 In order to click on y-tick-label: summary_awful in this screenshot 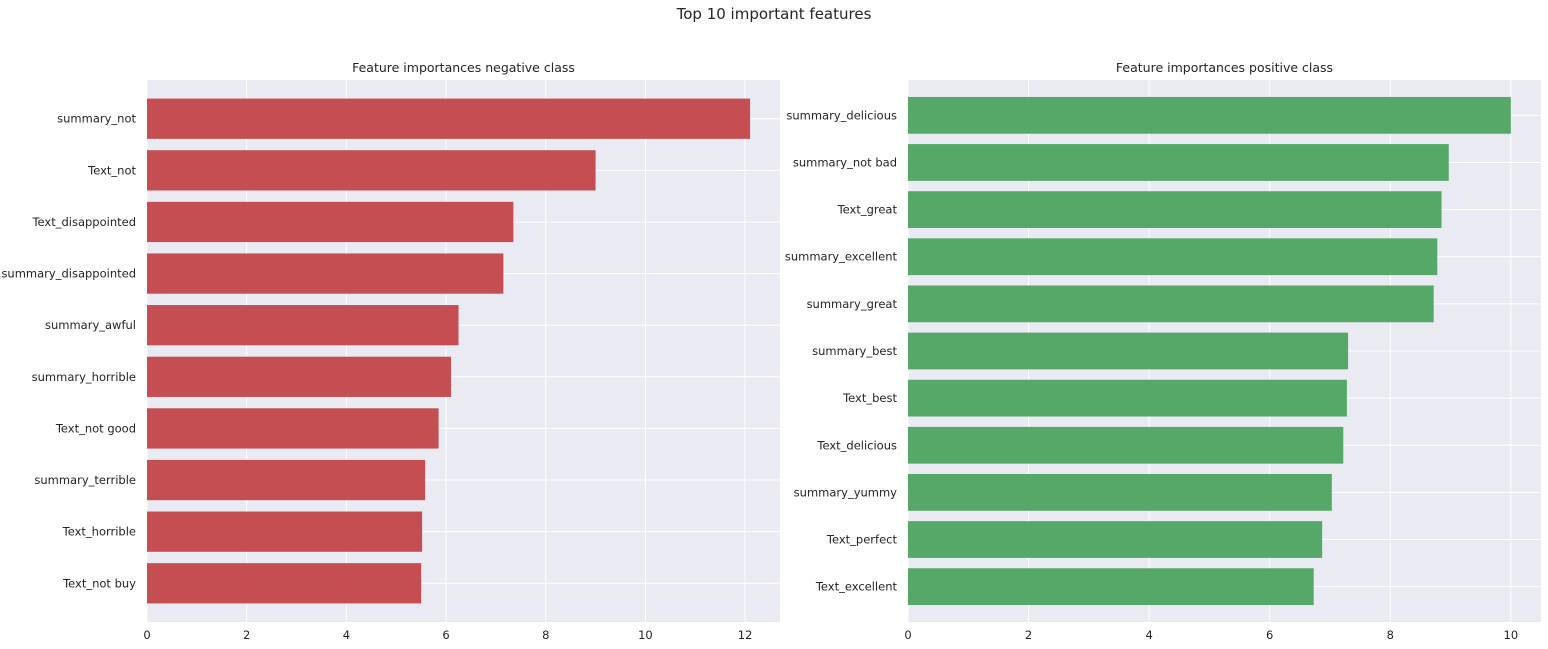, I will do `click(90, 325)`.